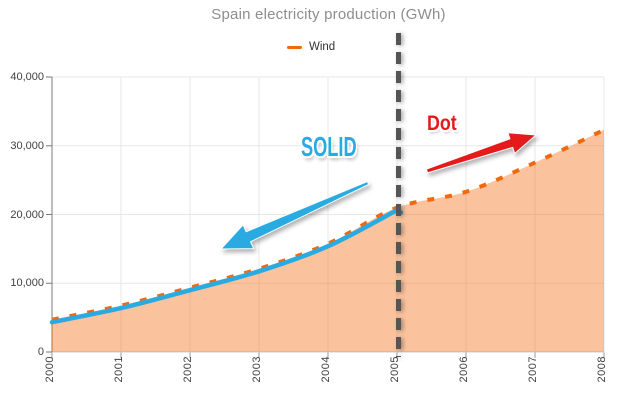 This screenshot has height=403, width=641. What do you see at coordinates (328, 14) in the screenshot?
I see `chart-title: Spain electricity production (GWh)` at bounding box center [328, 14].